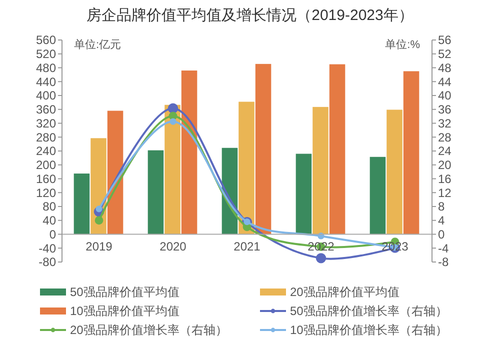 This screenshot has height=362, width=500. Describe the element at coordinates (46, 54) in the screenshot. I see `y-tick-label: 520` at that location.